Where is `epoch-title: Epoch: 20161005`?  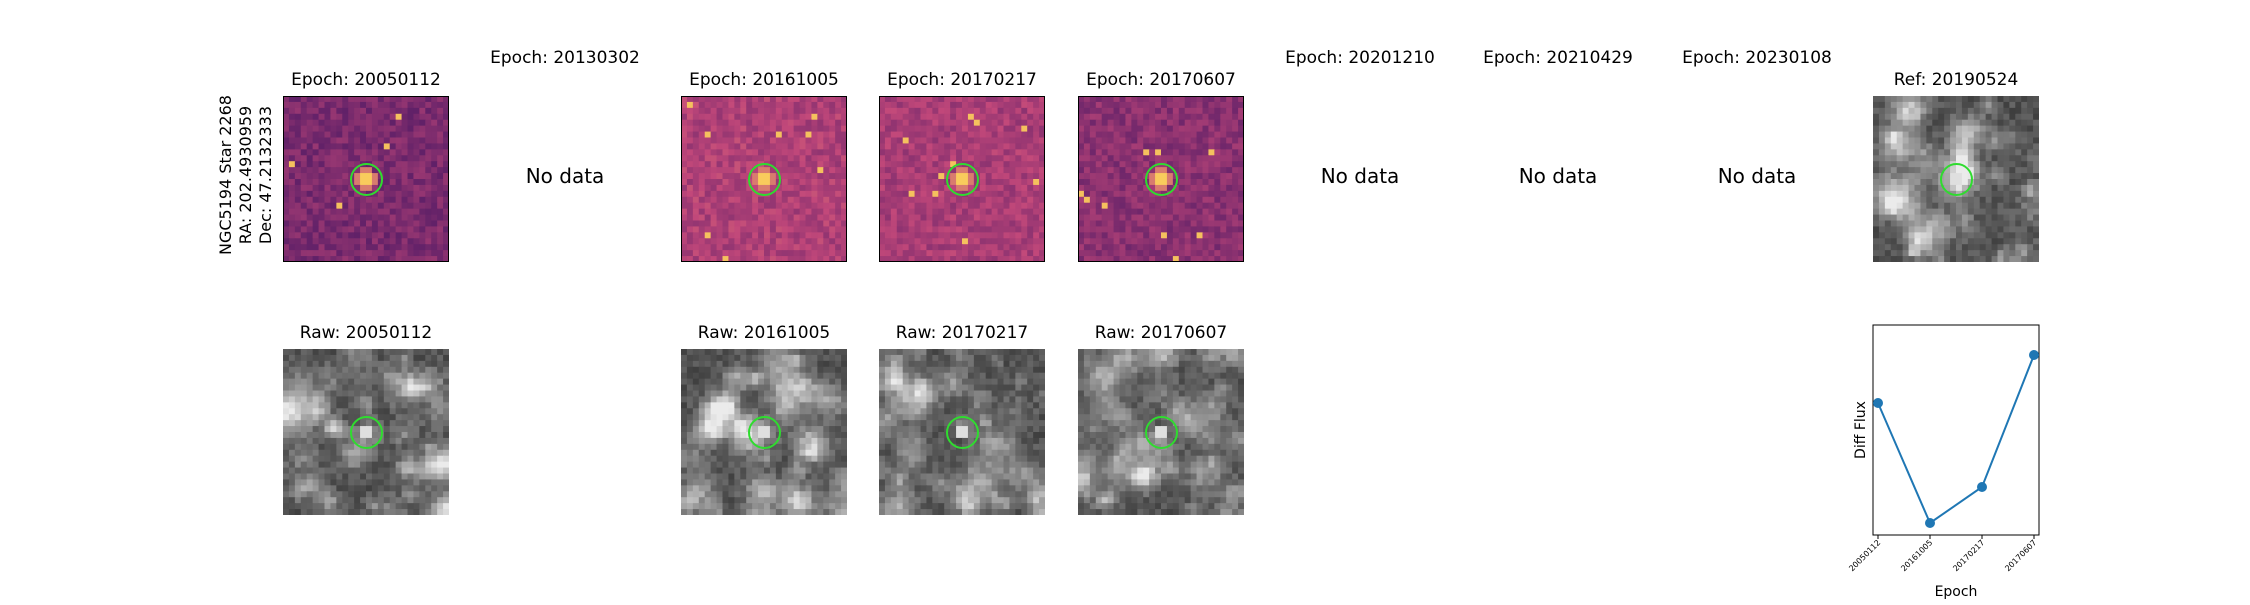
epoch-title: Epoch: 20161005 is located at coordinates (764, 80).